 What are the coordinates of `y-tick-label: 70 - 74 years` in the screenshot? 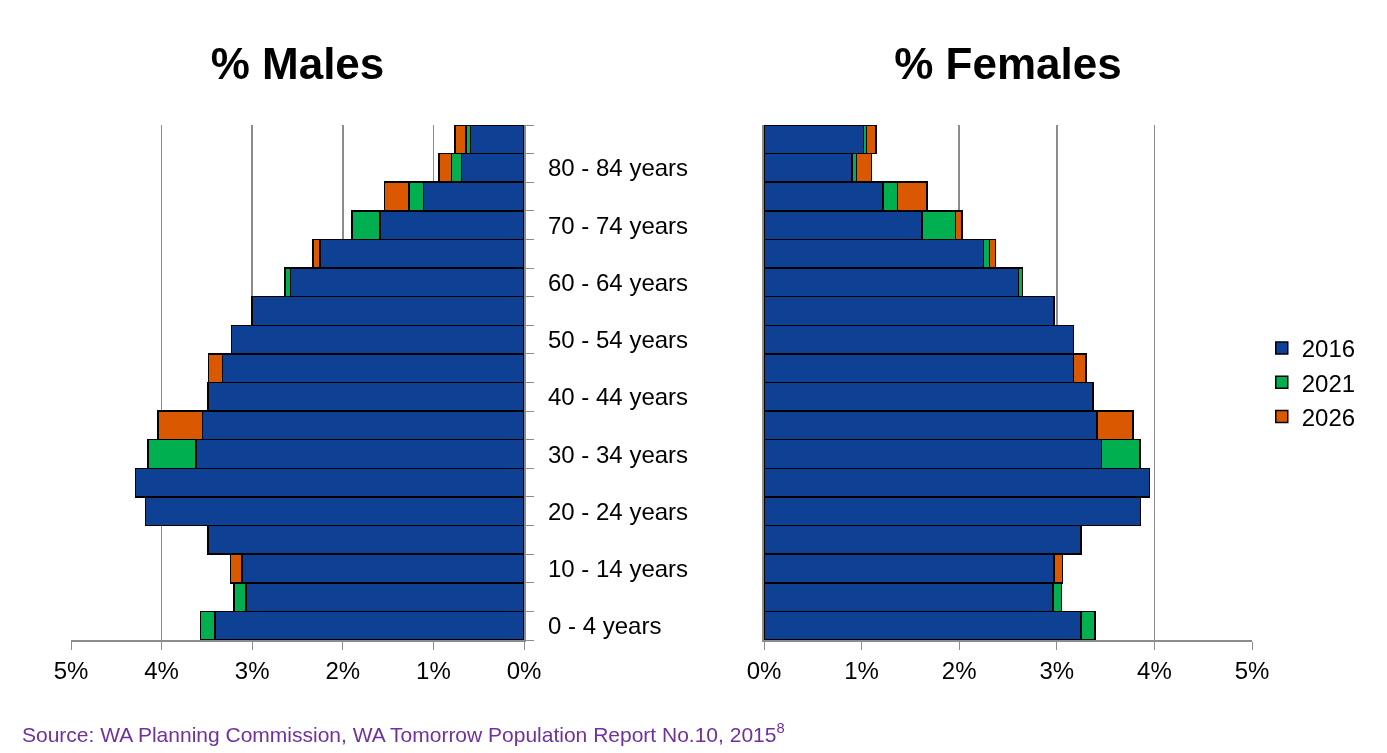 It's located at (618, 225).